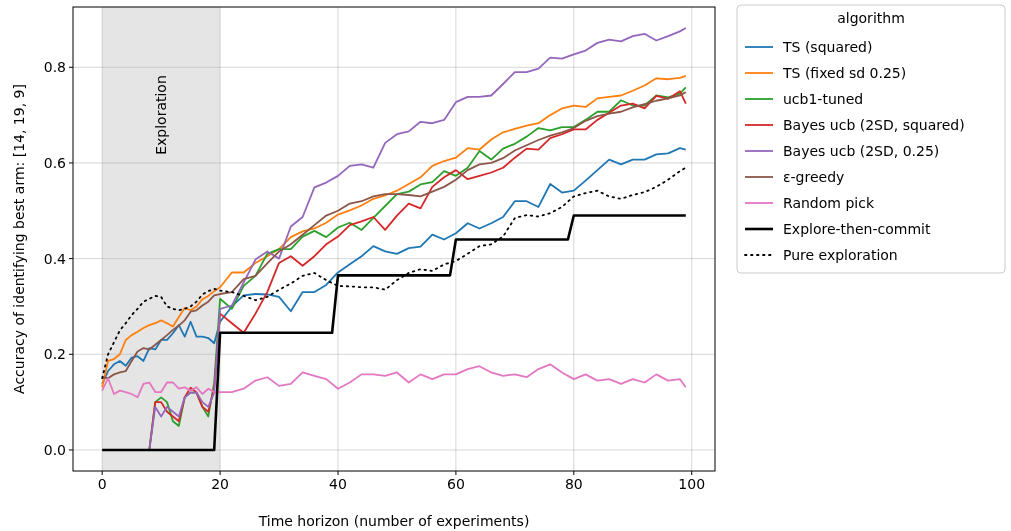 The image size is (1011, 531). What do you see at coordinates (874, 125) in the screenshot?
I see `legend-label: Bayes ucb (2SD, squared)` at bounding box center [874, 125].